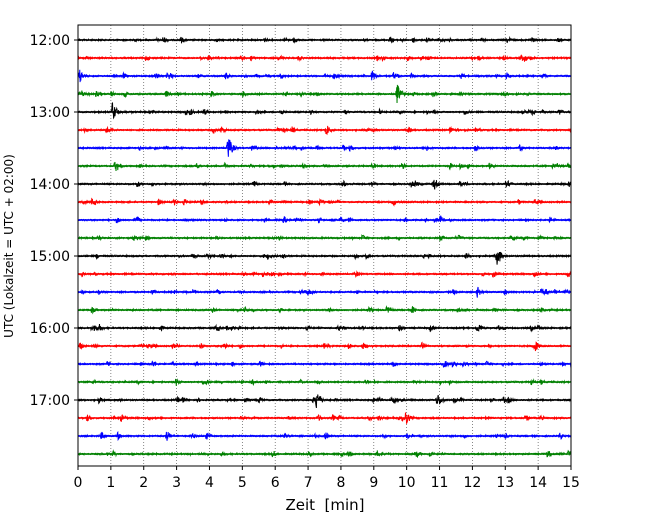 The height and width of the screenshot is (520, 650). Describe the element at coordinates (50, 185) in the screenshot. I see `y-tick-label: 14:00` at that location.